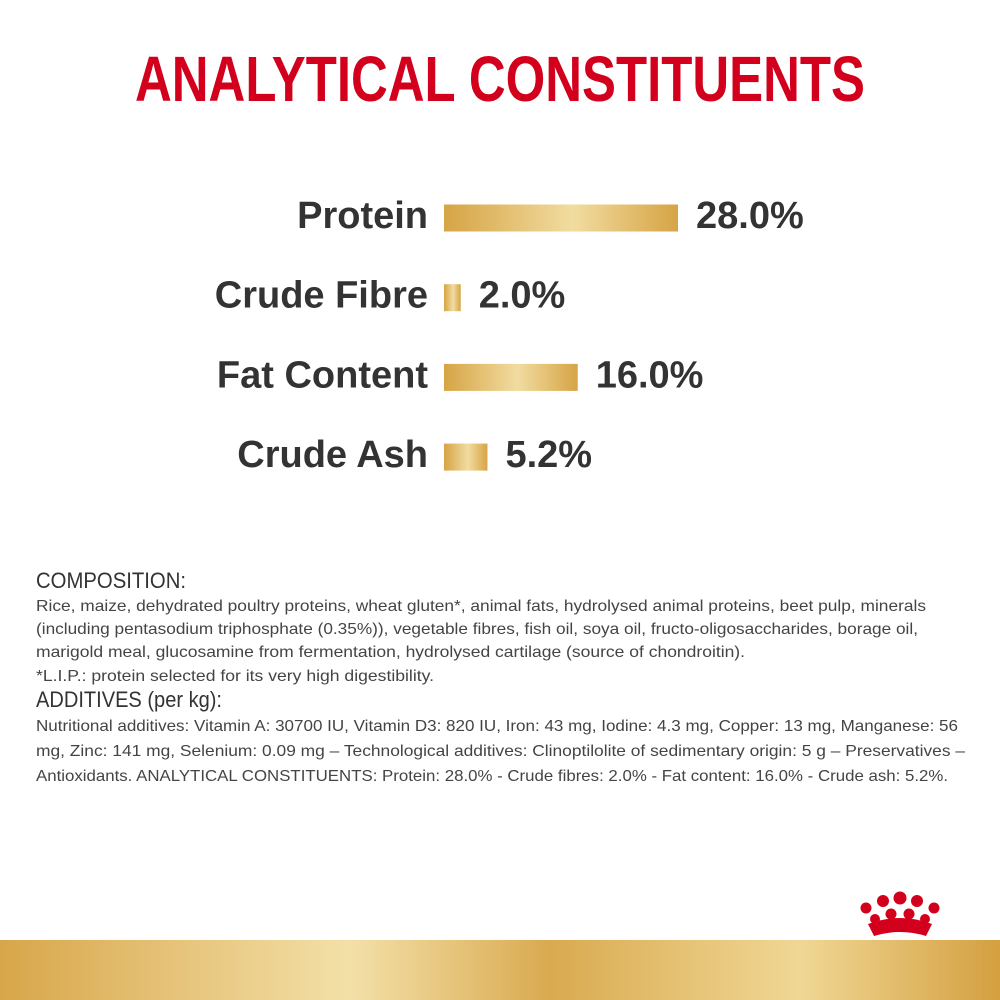 This screenshot has width=1000, height=1000. Describe the element at coordinates (111, 580) in the screenshot. I see `composition-heading: COMPOSITION:` at that location.